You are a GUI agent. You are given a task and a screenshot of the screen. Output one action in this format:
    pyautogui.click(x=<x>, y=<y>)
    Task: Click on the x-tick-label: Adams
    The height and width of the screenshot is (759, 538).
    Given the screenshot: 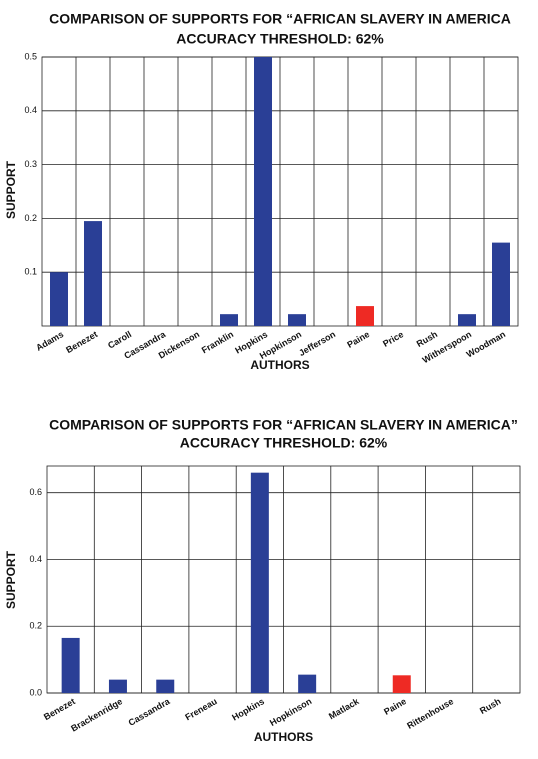 What is the action you would take?
    pyautogui.click(x=49, y=341)
    